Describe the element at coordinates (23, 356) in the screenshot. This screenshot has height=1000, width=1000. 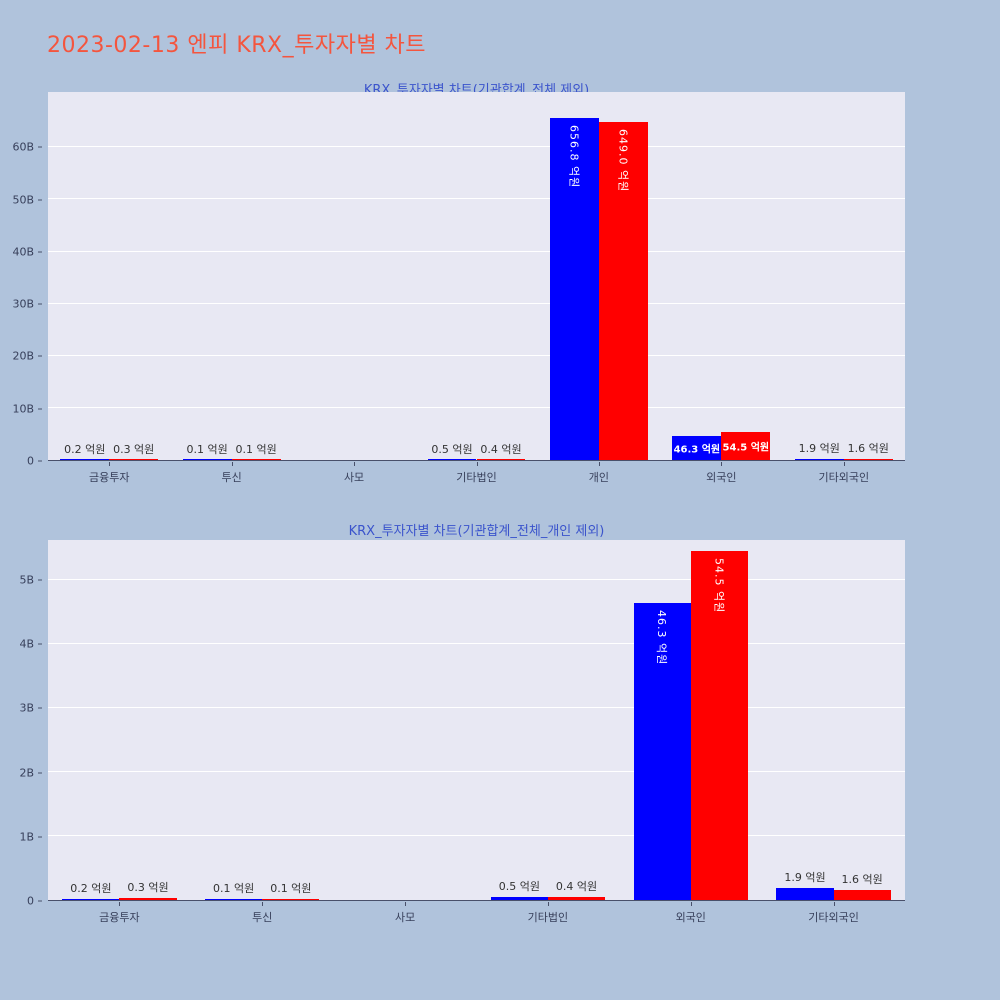
I see `y-tick-label: 20B` at that location.